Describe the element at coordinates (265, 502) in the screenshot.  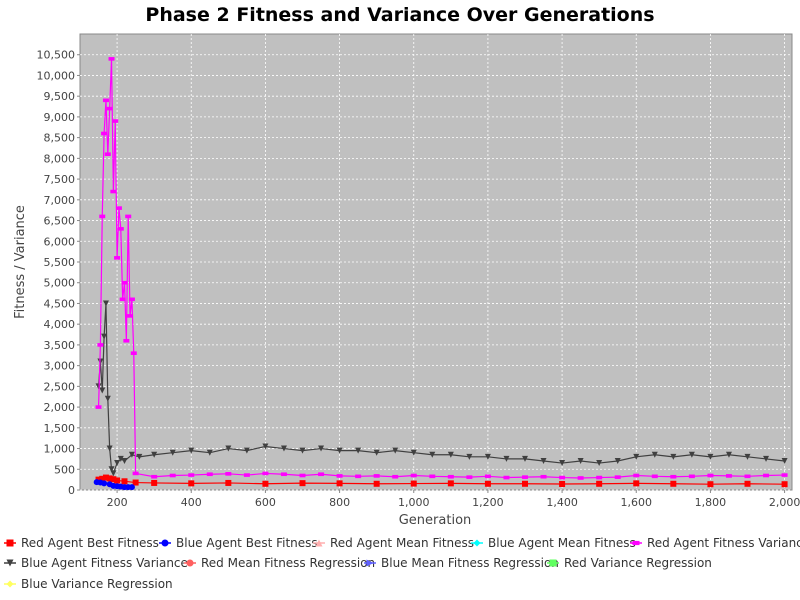
I see `x-tick-label: 600` at that location.